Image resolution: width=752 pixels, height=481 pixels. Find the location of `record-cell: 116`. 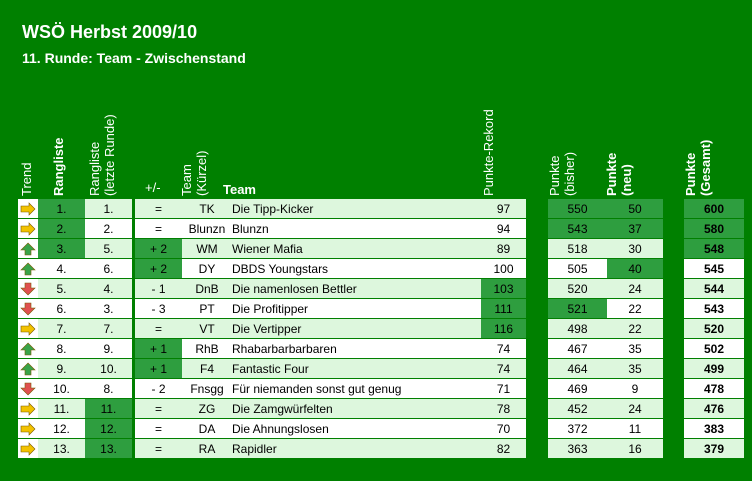

record-cell: 116 is located at coordinates (503, 328).